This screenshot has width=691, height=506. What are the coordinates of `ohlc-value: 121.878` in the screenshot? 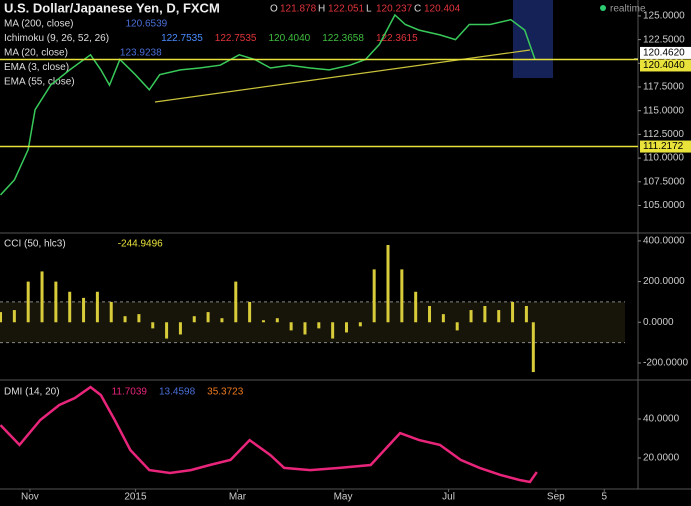 It's located at (298, 9).